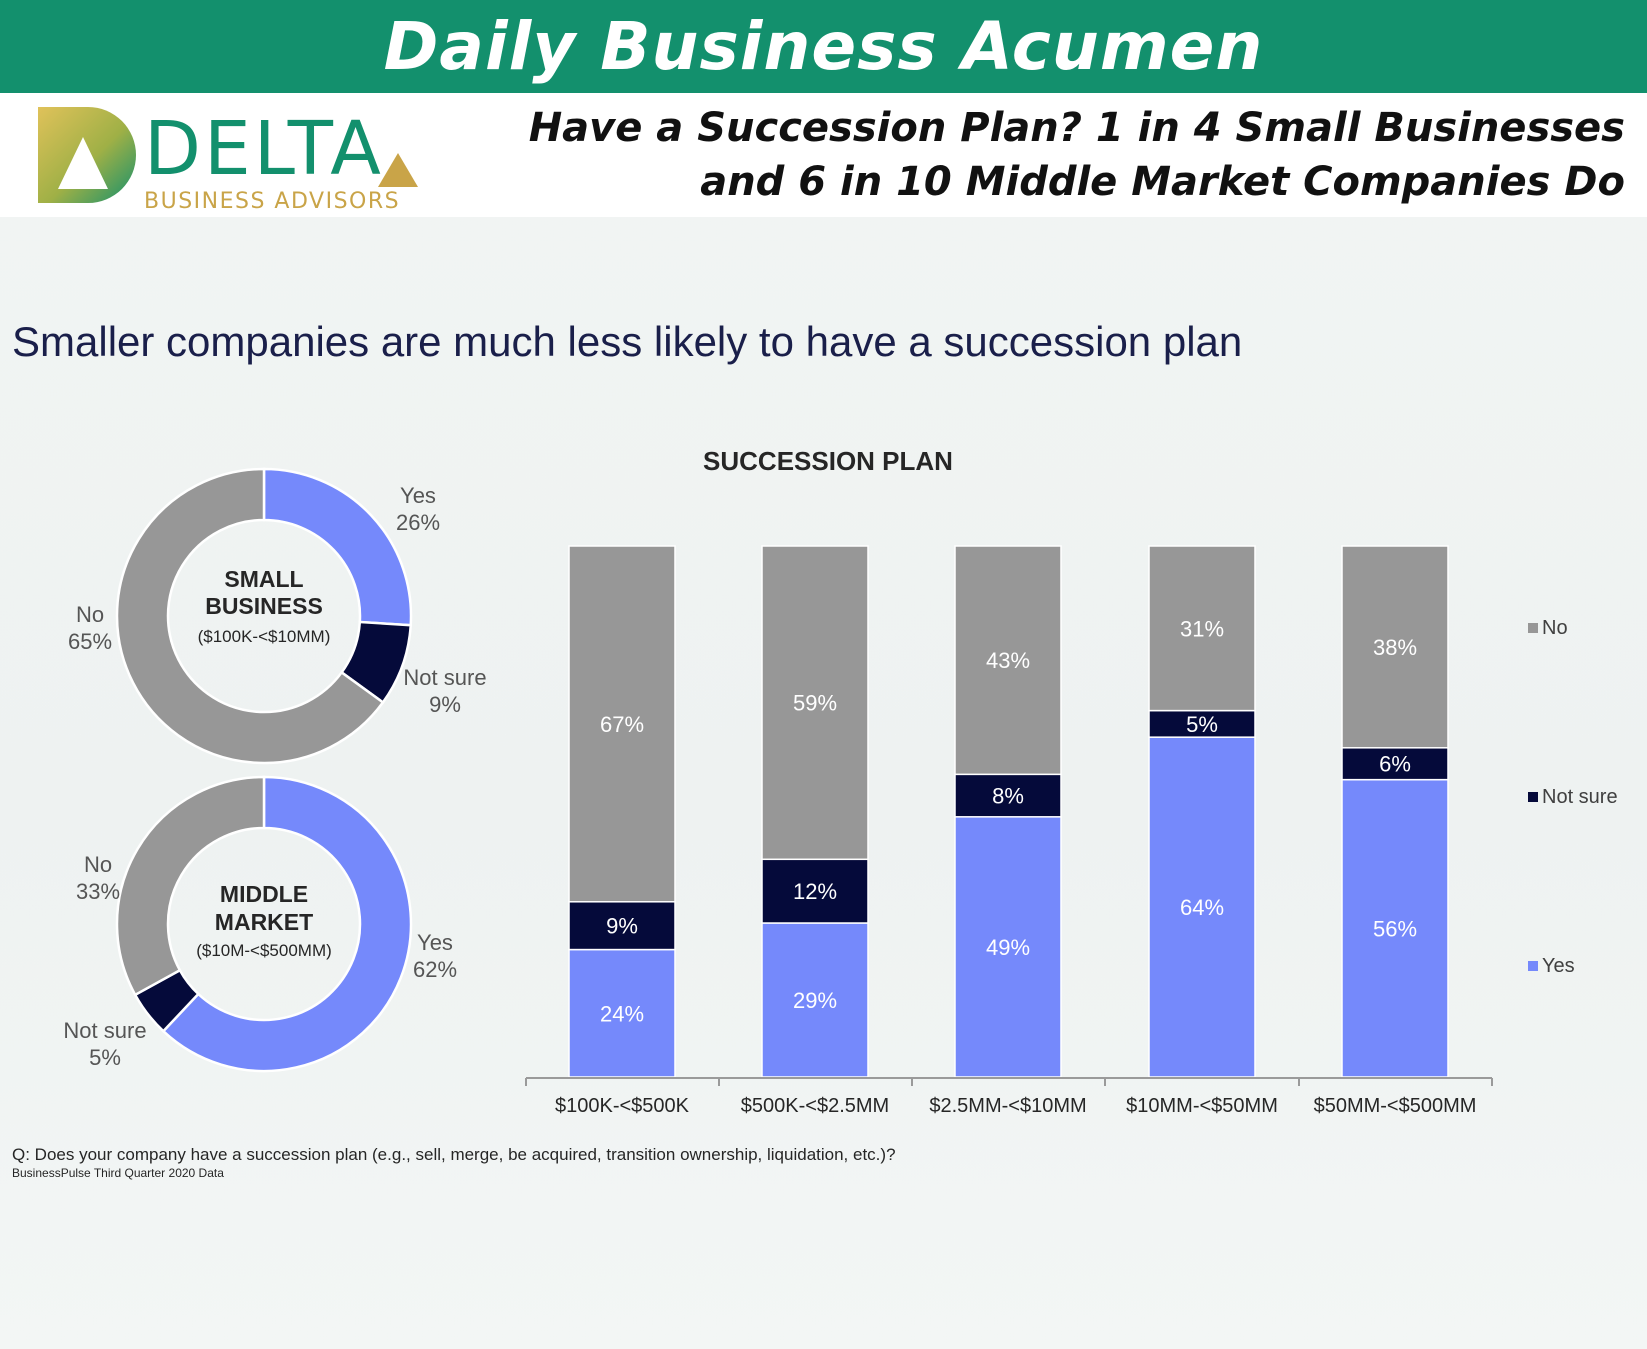  I want to click on bar-4-not-sure-label: 5%, so click(1202, 724).